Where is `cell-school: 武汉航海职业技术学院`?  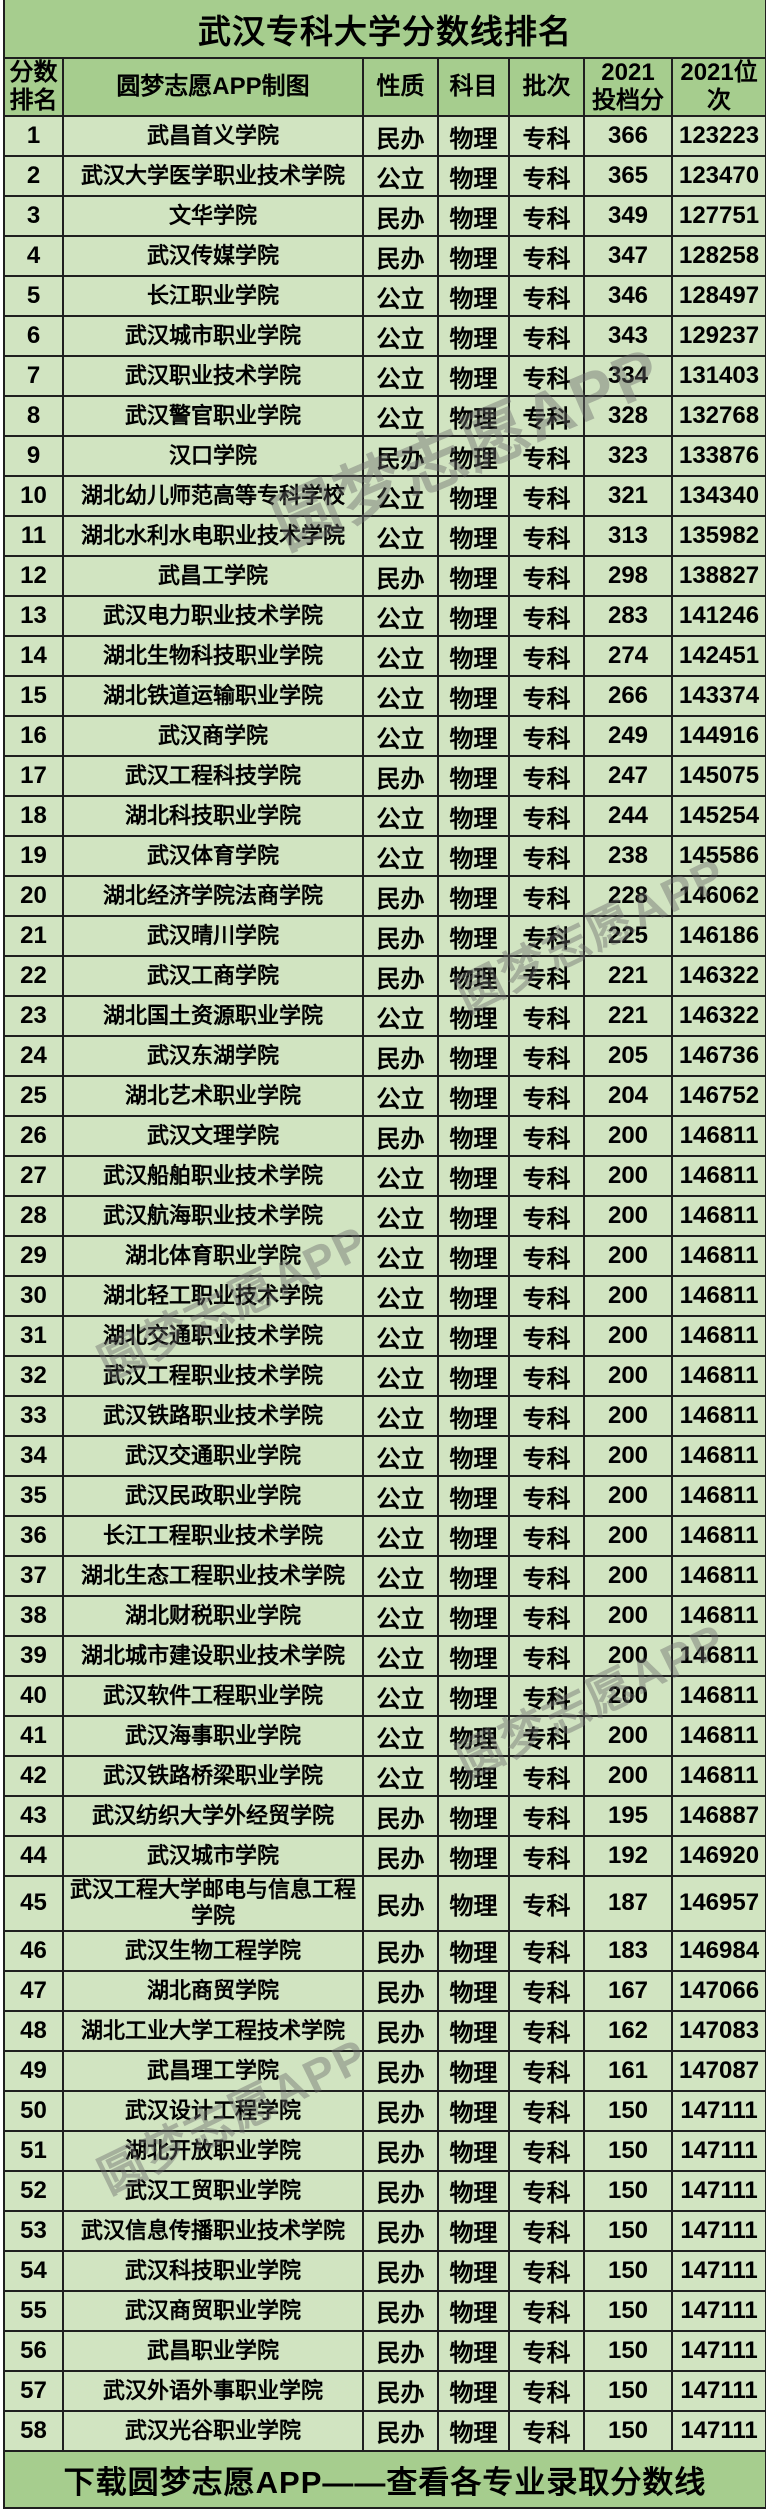
cell-school: 武汉航海职业技术学院 is located at coordinates (213, 1216).